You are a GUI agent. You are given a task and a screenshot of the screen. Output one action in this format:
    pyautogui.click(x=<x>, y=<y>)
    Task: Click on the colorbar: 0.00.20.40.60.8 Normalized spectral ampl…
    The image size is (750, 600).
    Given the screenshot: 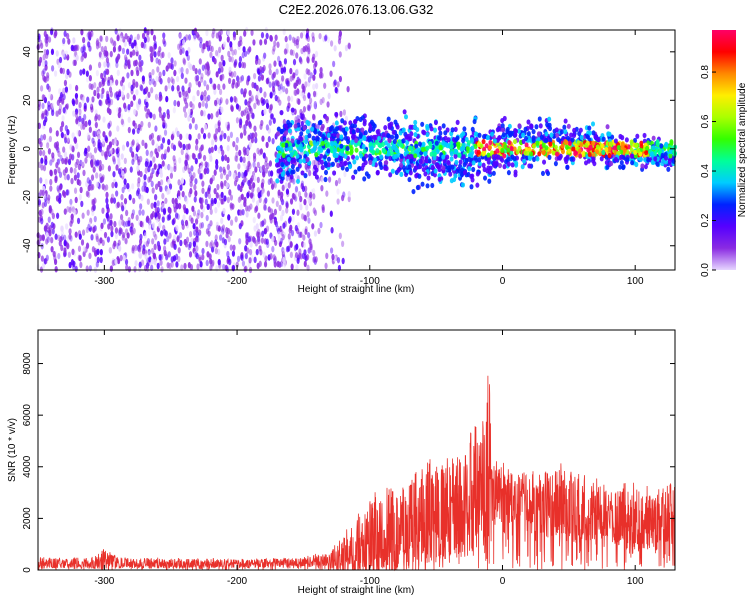 What is the action you would take?
    pyautogui.click(x=724, y=153)
    